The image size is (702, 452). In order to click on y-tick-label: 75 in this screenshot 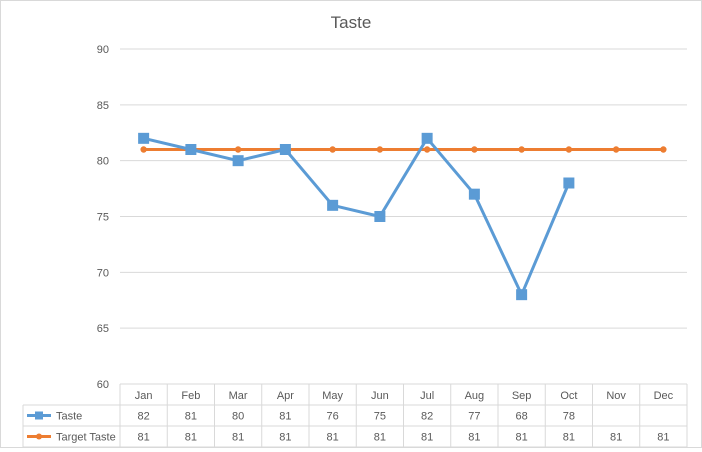, I will do `click(103, 218)`.